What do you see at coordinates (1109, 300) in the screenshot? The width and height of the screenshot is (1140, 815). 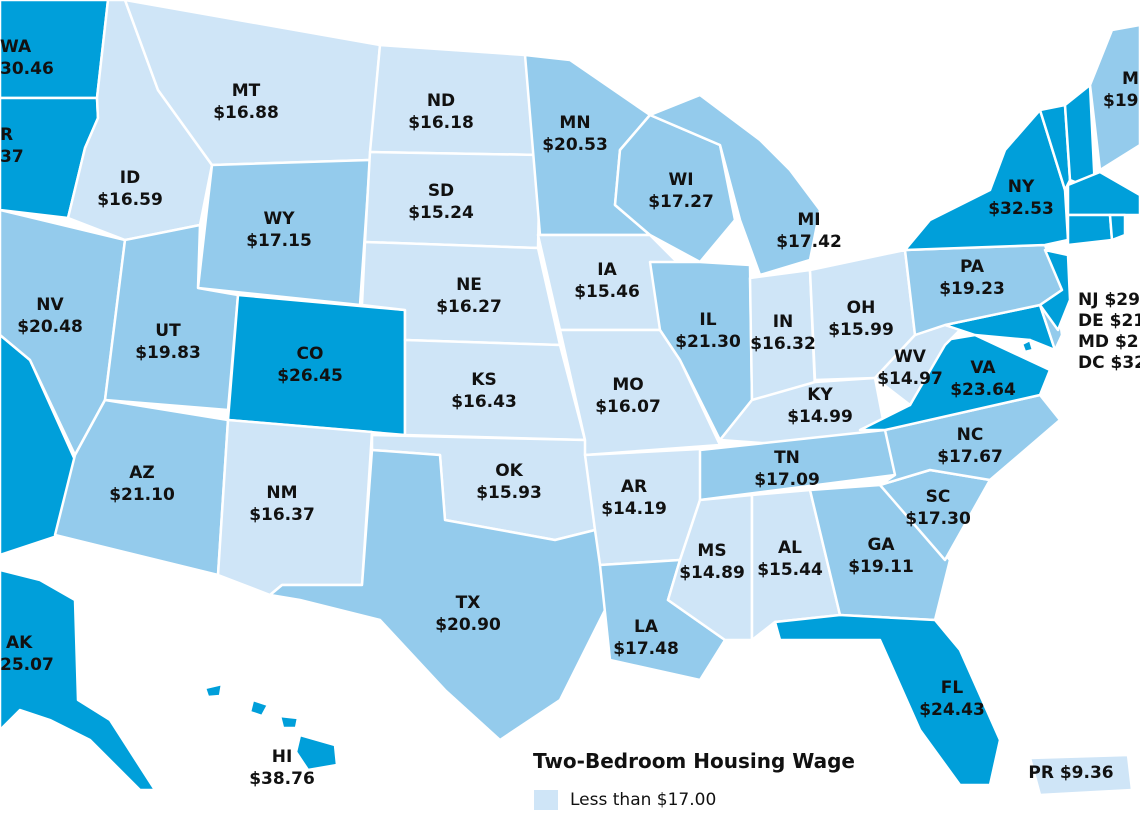 I see `label-NJ: NJ $29` at bounding box center [1109, 300].